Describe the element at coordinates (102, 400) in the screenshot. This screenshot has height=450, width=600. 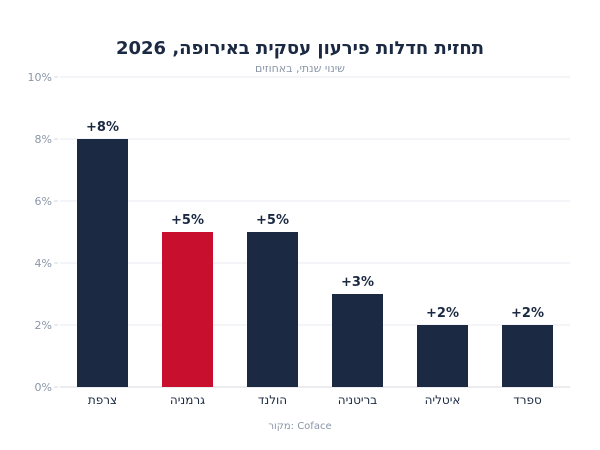
I see `x-tick-label: צרפת` at that location.